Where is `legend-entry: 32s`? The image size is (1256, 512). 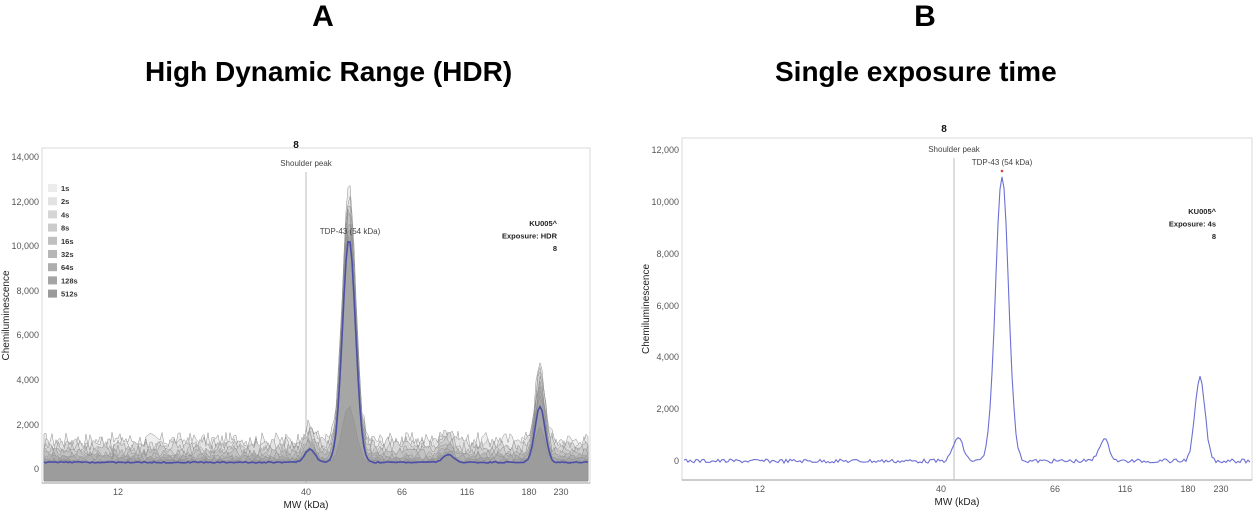
legend-entry: 32s is located at coordinates (67, 254).